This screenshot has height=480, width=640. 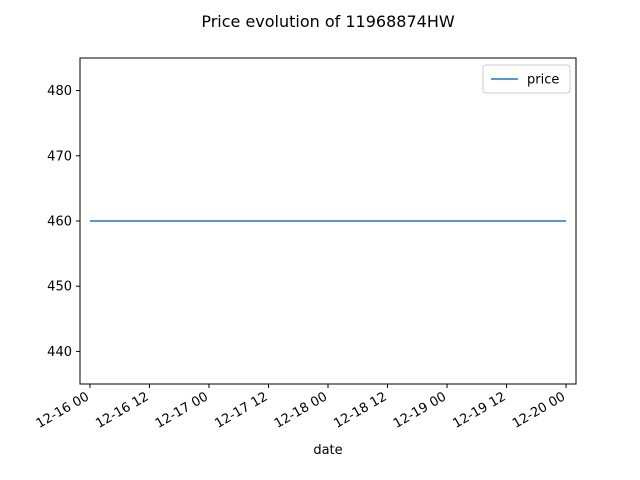 I want to click on y-tick-label: 470, so click(x=59, y=156).